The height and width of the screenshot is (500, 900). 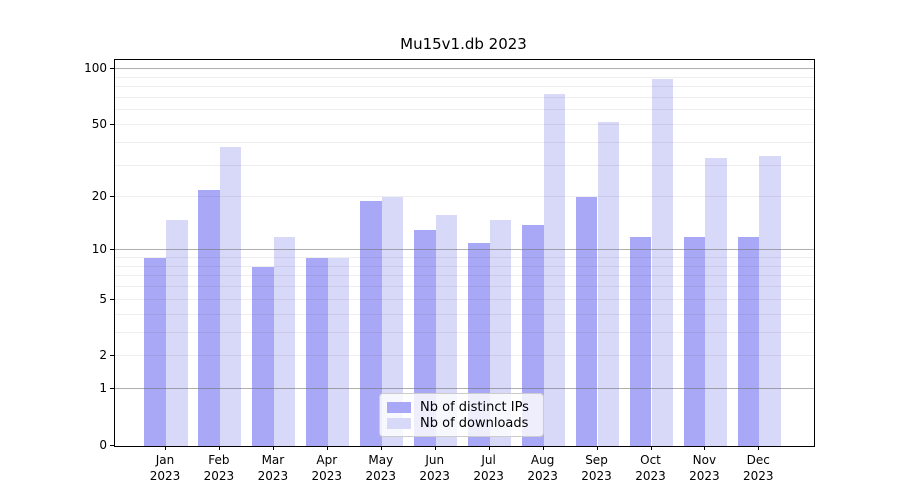 I want to click on bar-nov-distinct-ips, so click(x=694, y=341).